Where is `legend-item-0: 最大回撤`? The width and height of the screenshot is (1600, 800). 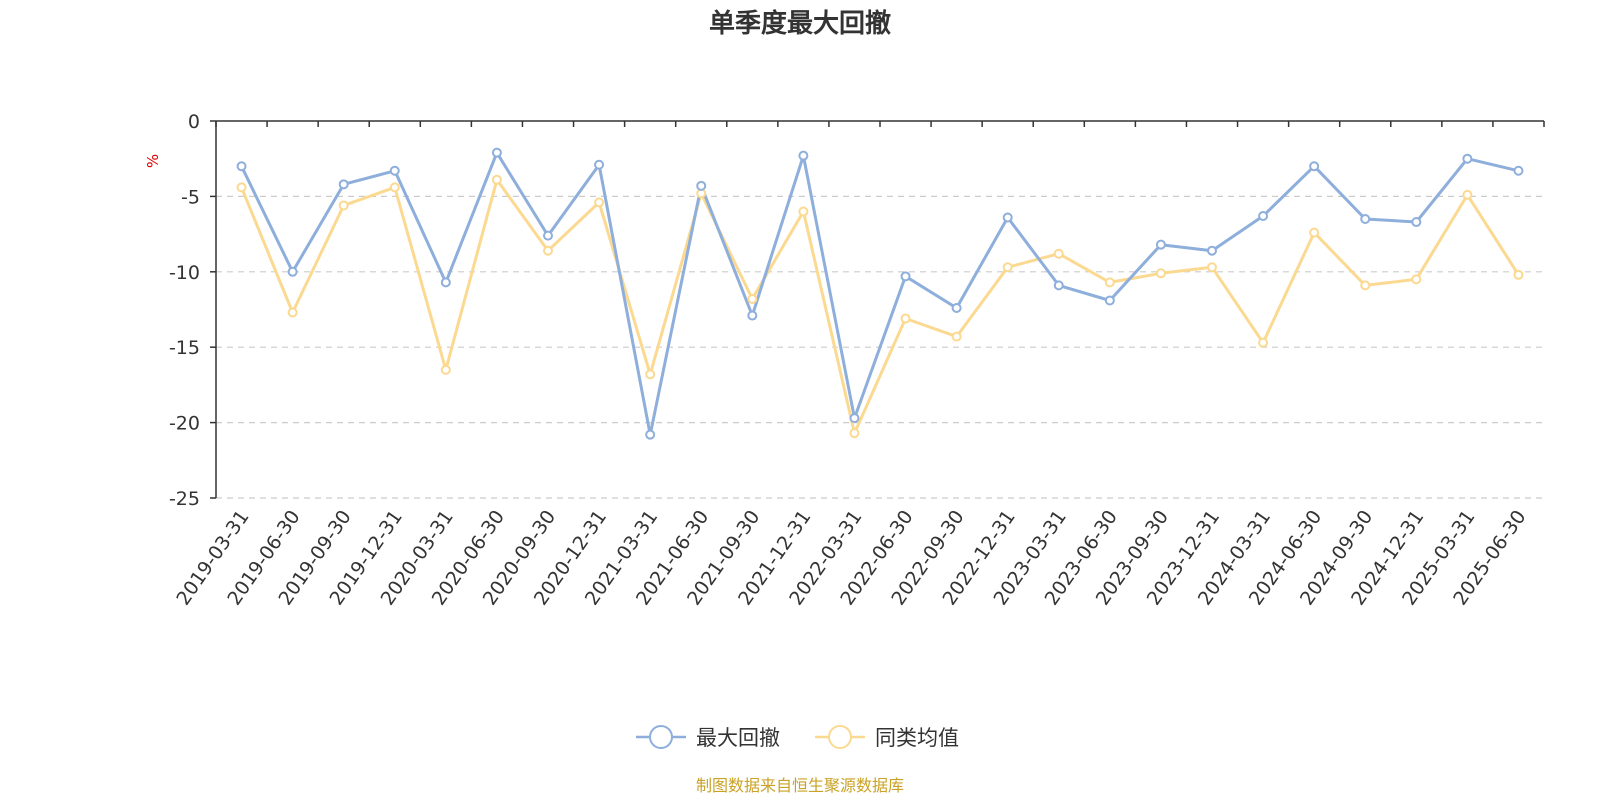 legend-item-0: 最大回撤 is located at coordinates (708, 737).